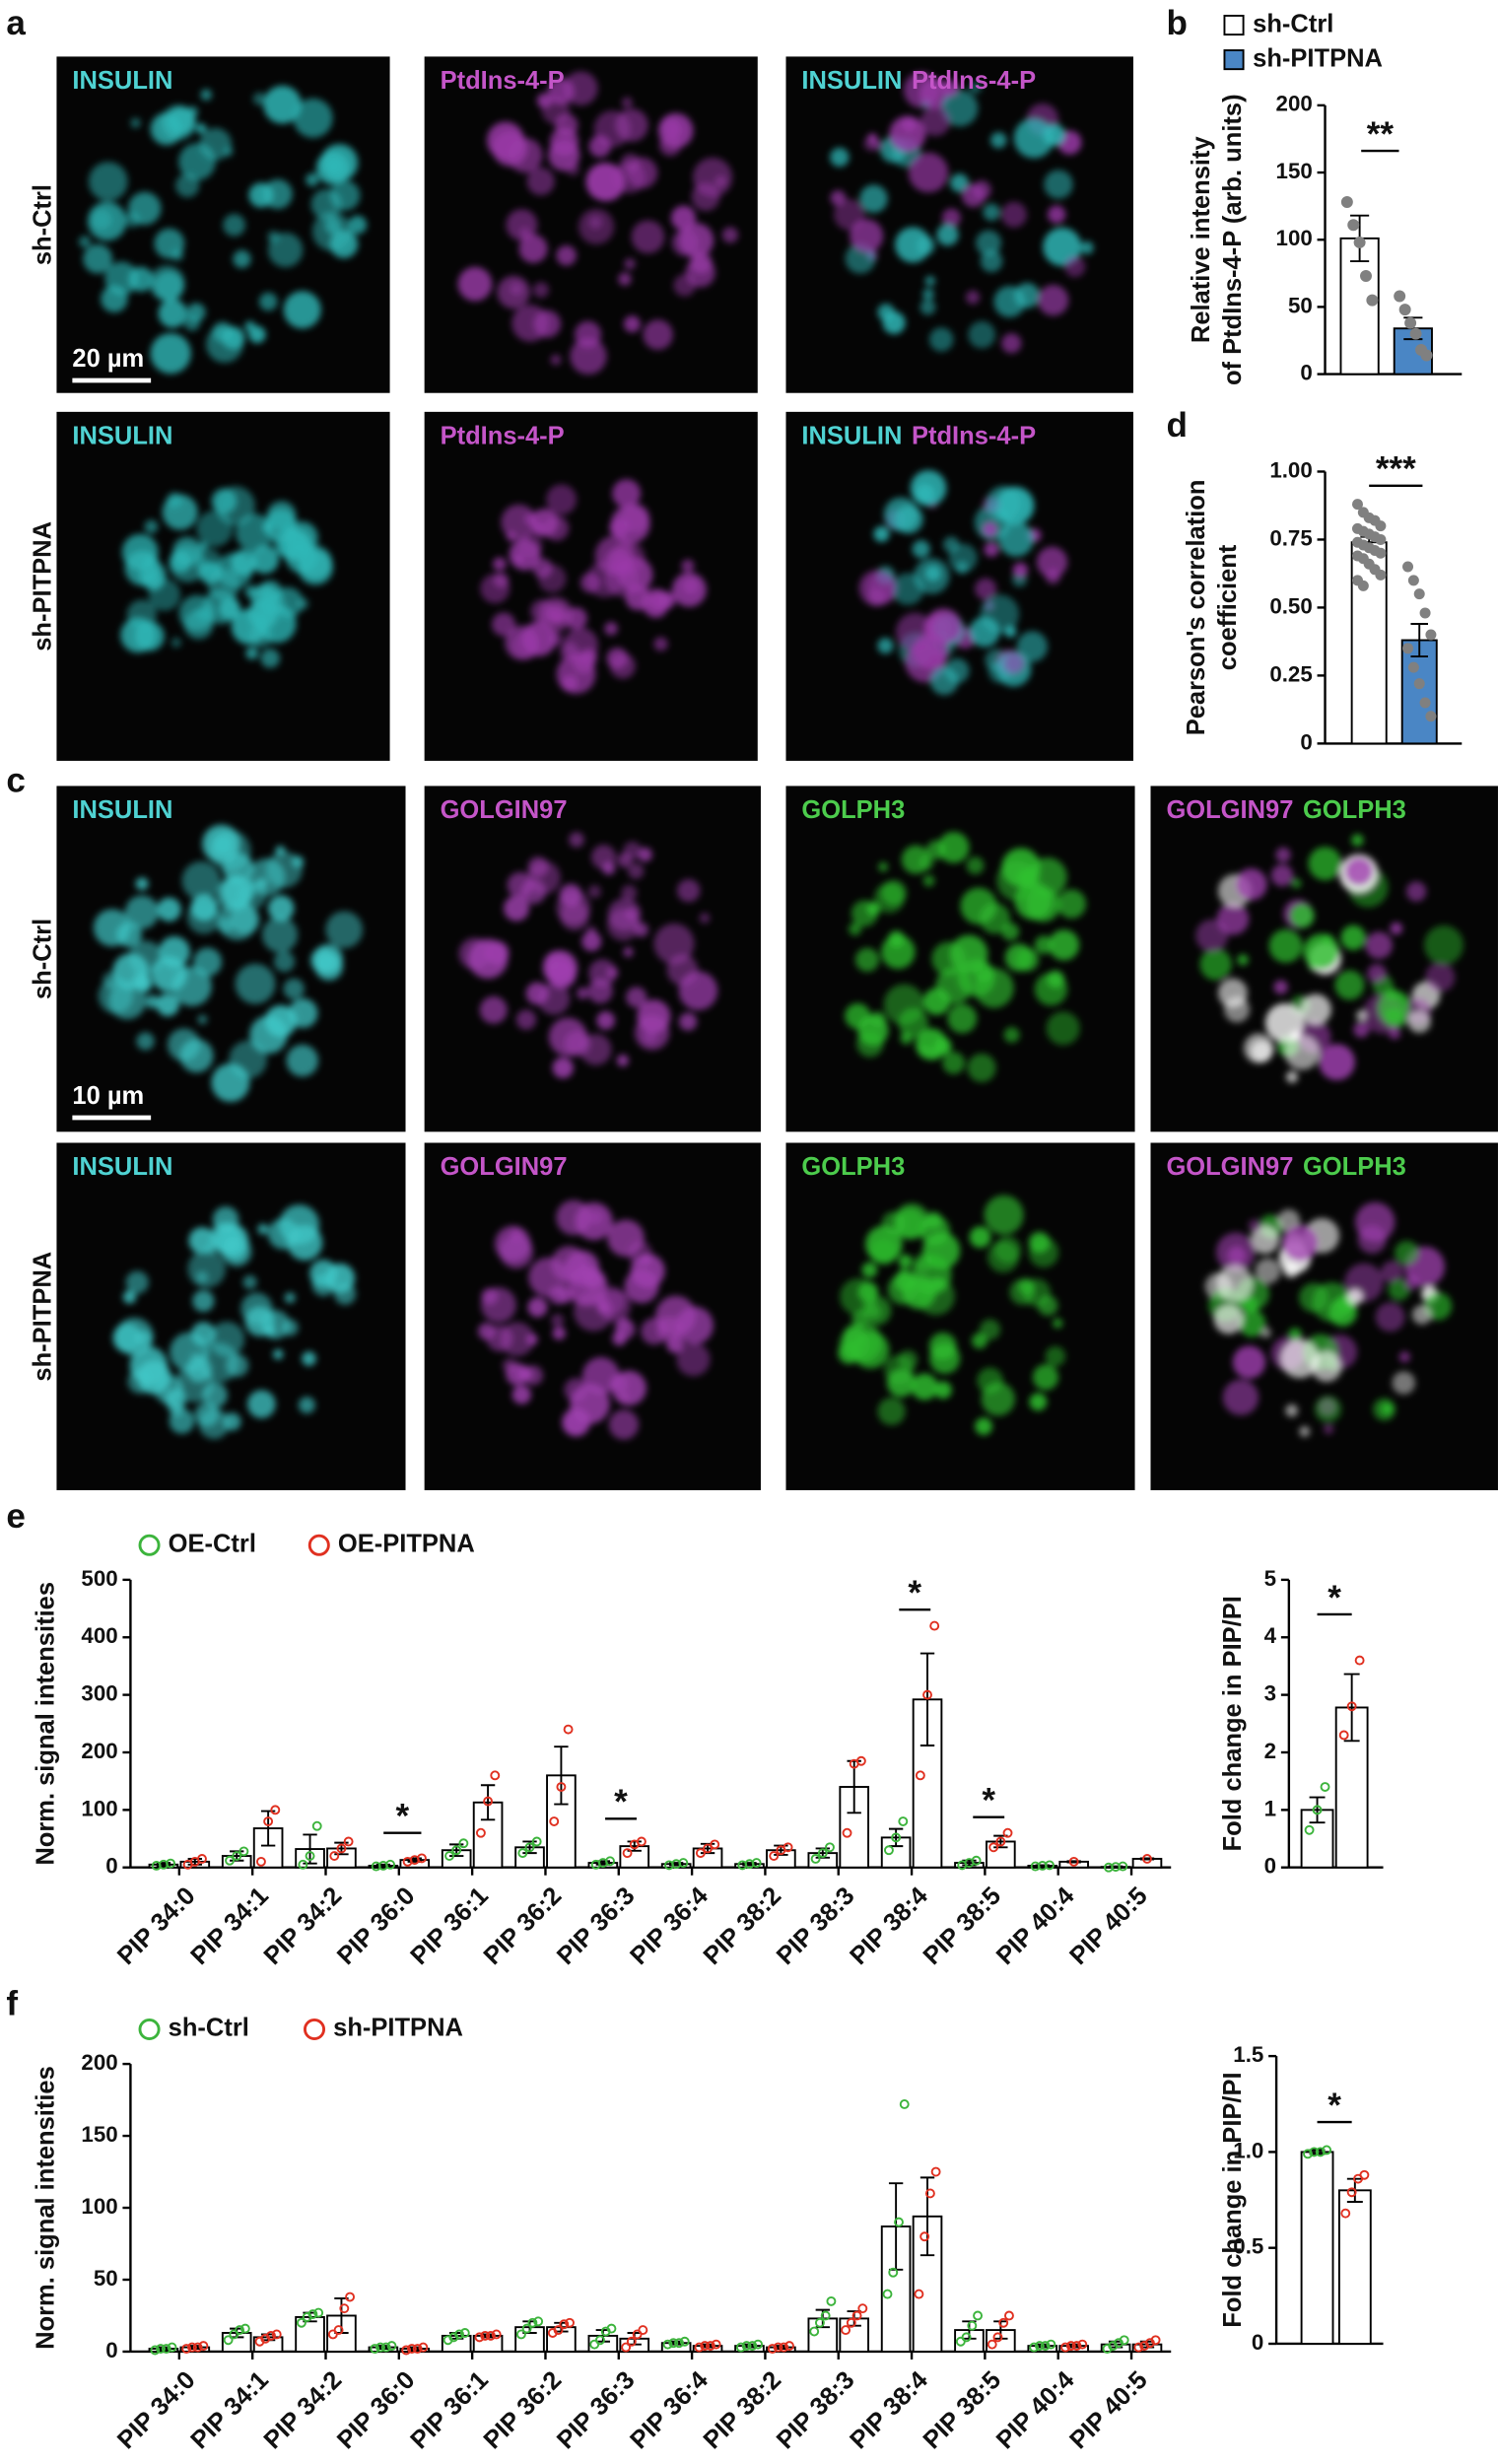  I want to click on channel-label: GOLGIN97, so click(504, 810).